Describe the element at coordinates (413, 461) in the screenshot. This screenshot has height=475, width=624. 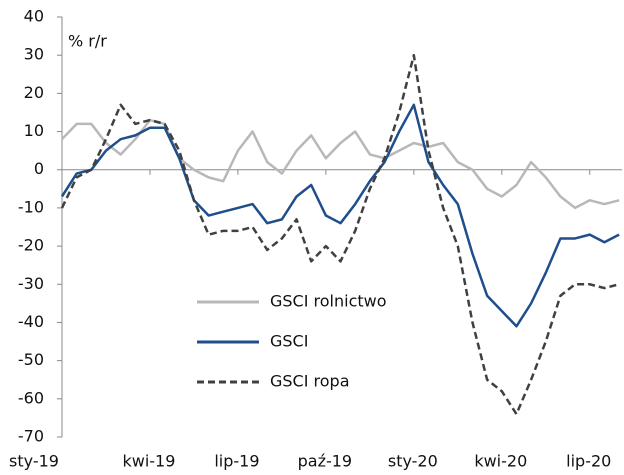
I see `x-tick-label: sty-20` at that location.